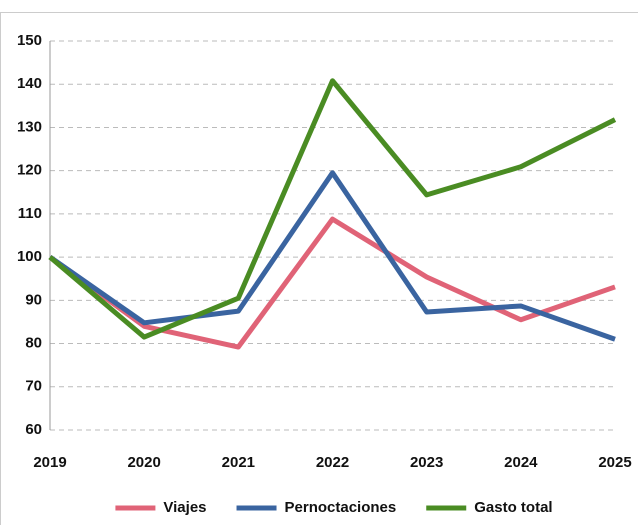 The width and height of the screenshot is (638, 525). Describe the element at coordinates (33, 299) in the screenshot. I see `y-tick-label: 90` at that location.